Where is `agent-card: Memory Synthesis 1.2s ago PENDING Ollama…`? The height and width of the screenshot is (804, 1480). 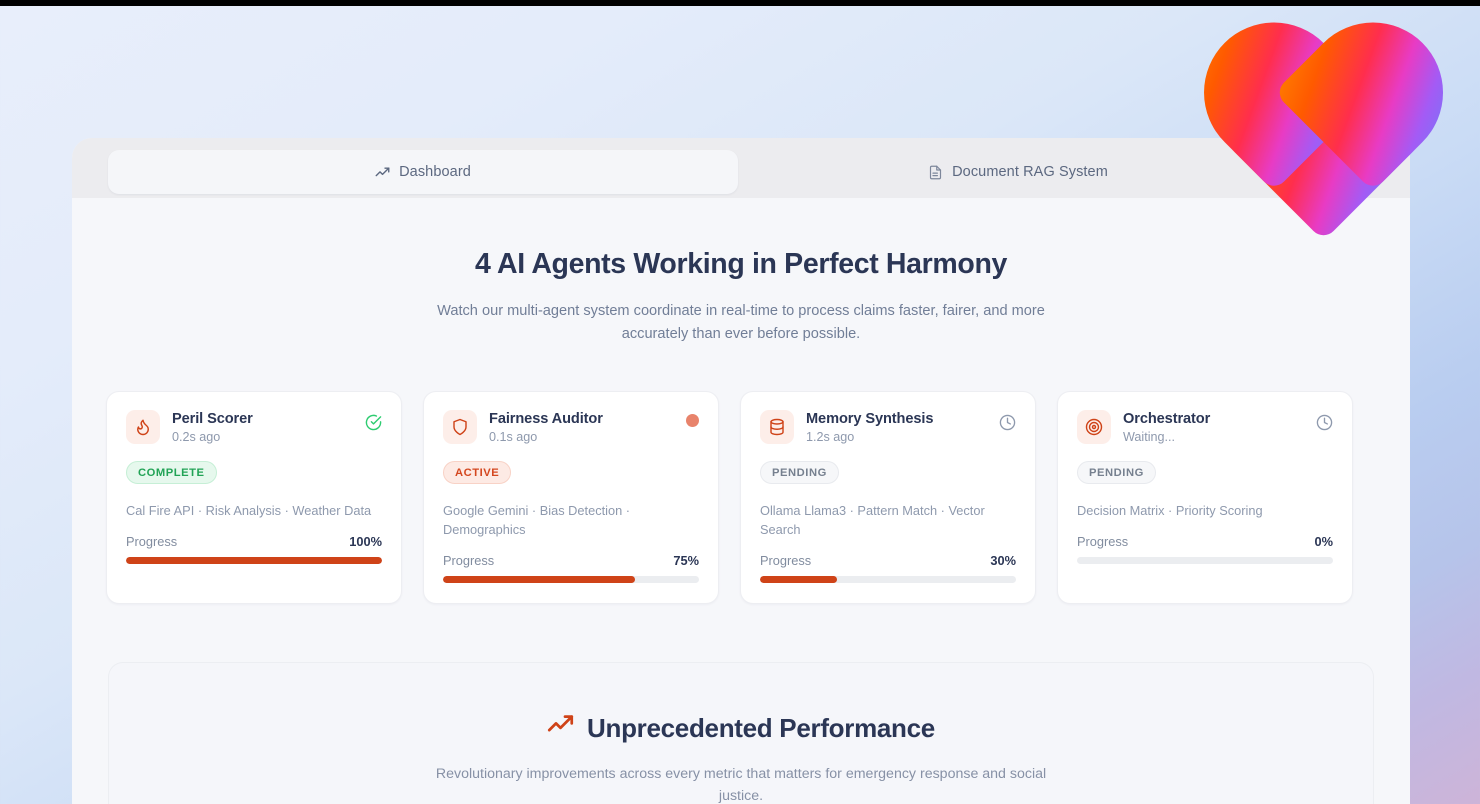
agent-card: Memory Synthesis 1.2s ago PENDING Ollama… is located at coordinates (888, 497).